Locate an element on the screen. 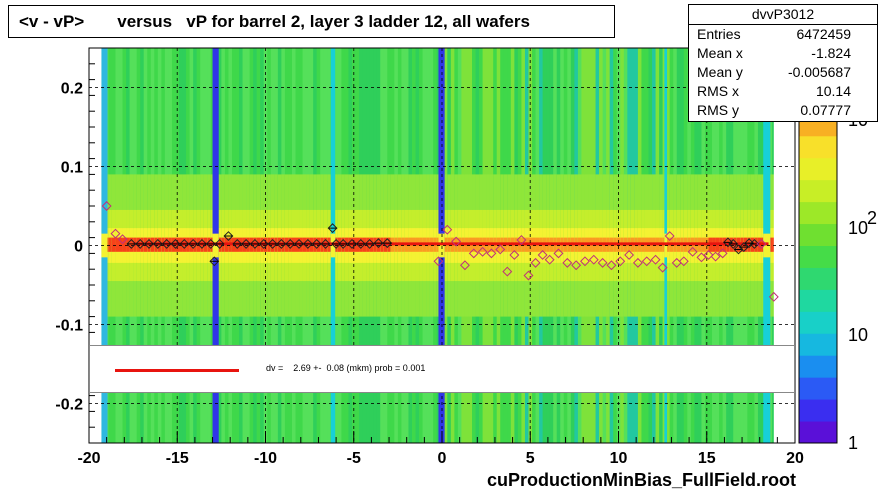  y-tick-label: -0.1 is located at coordinates (69, 326).